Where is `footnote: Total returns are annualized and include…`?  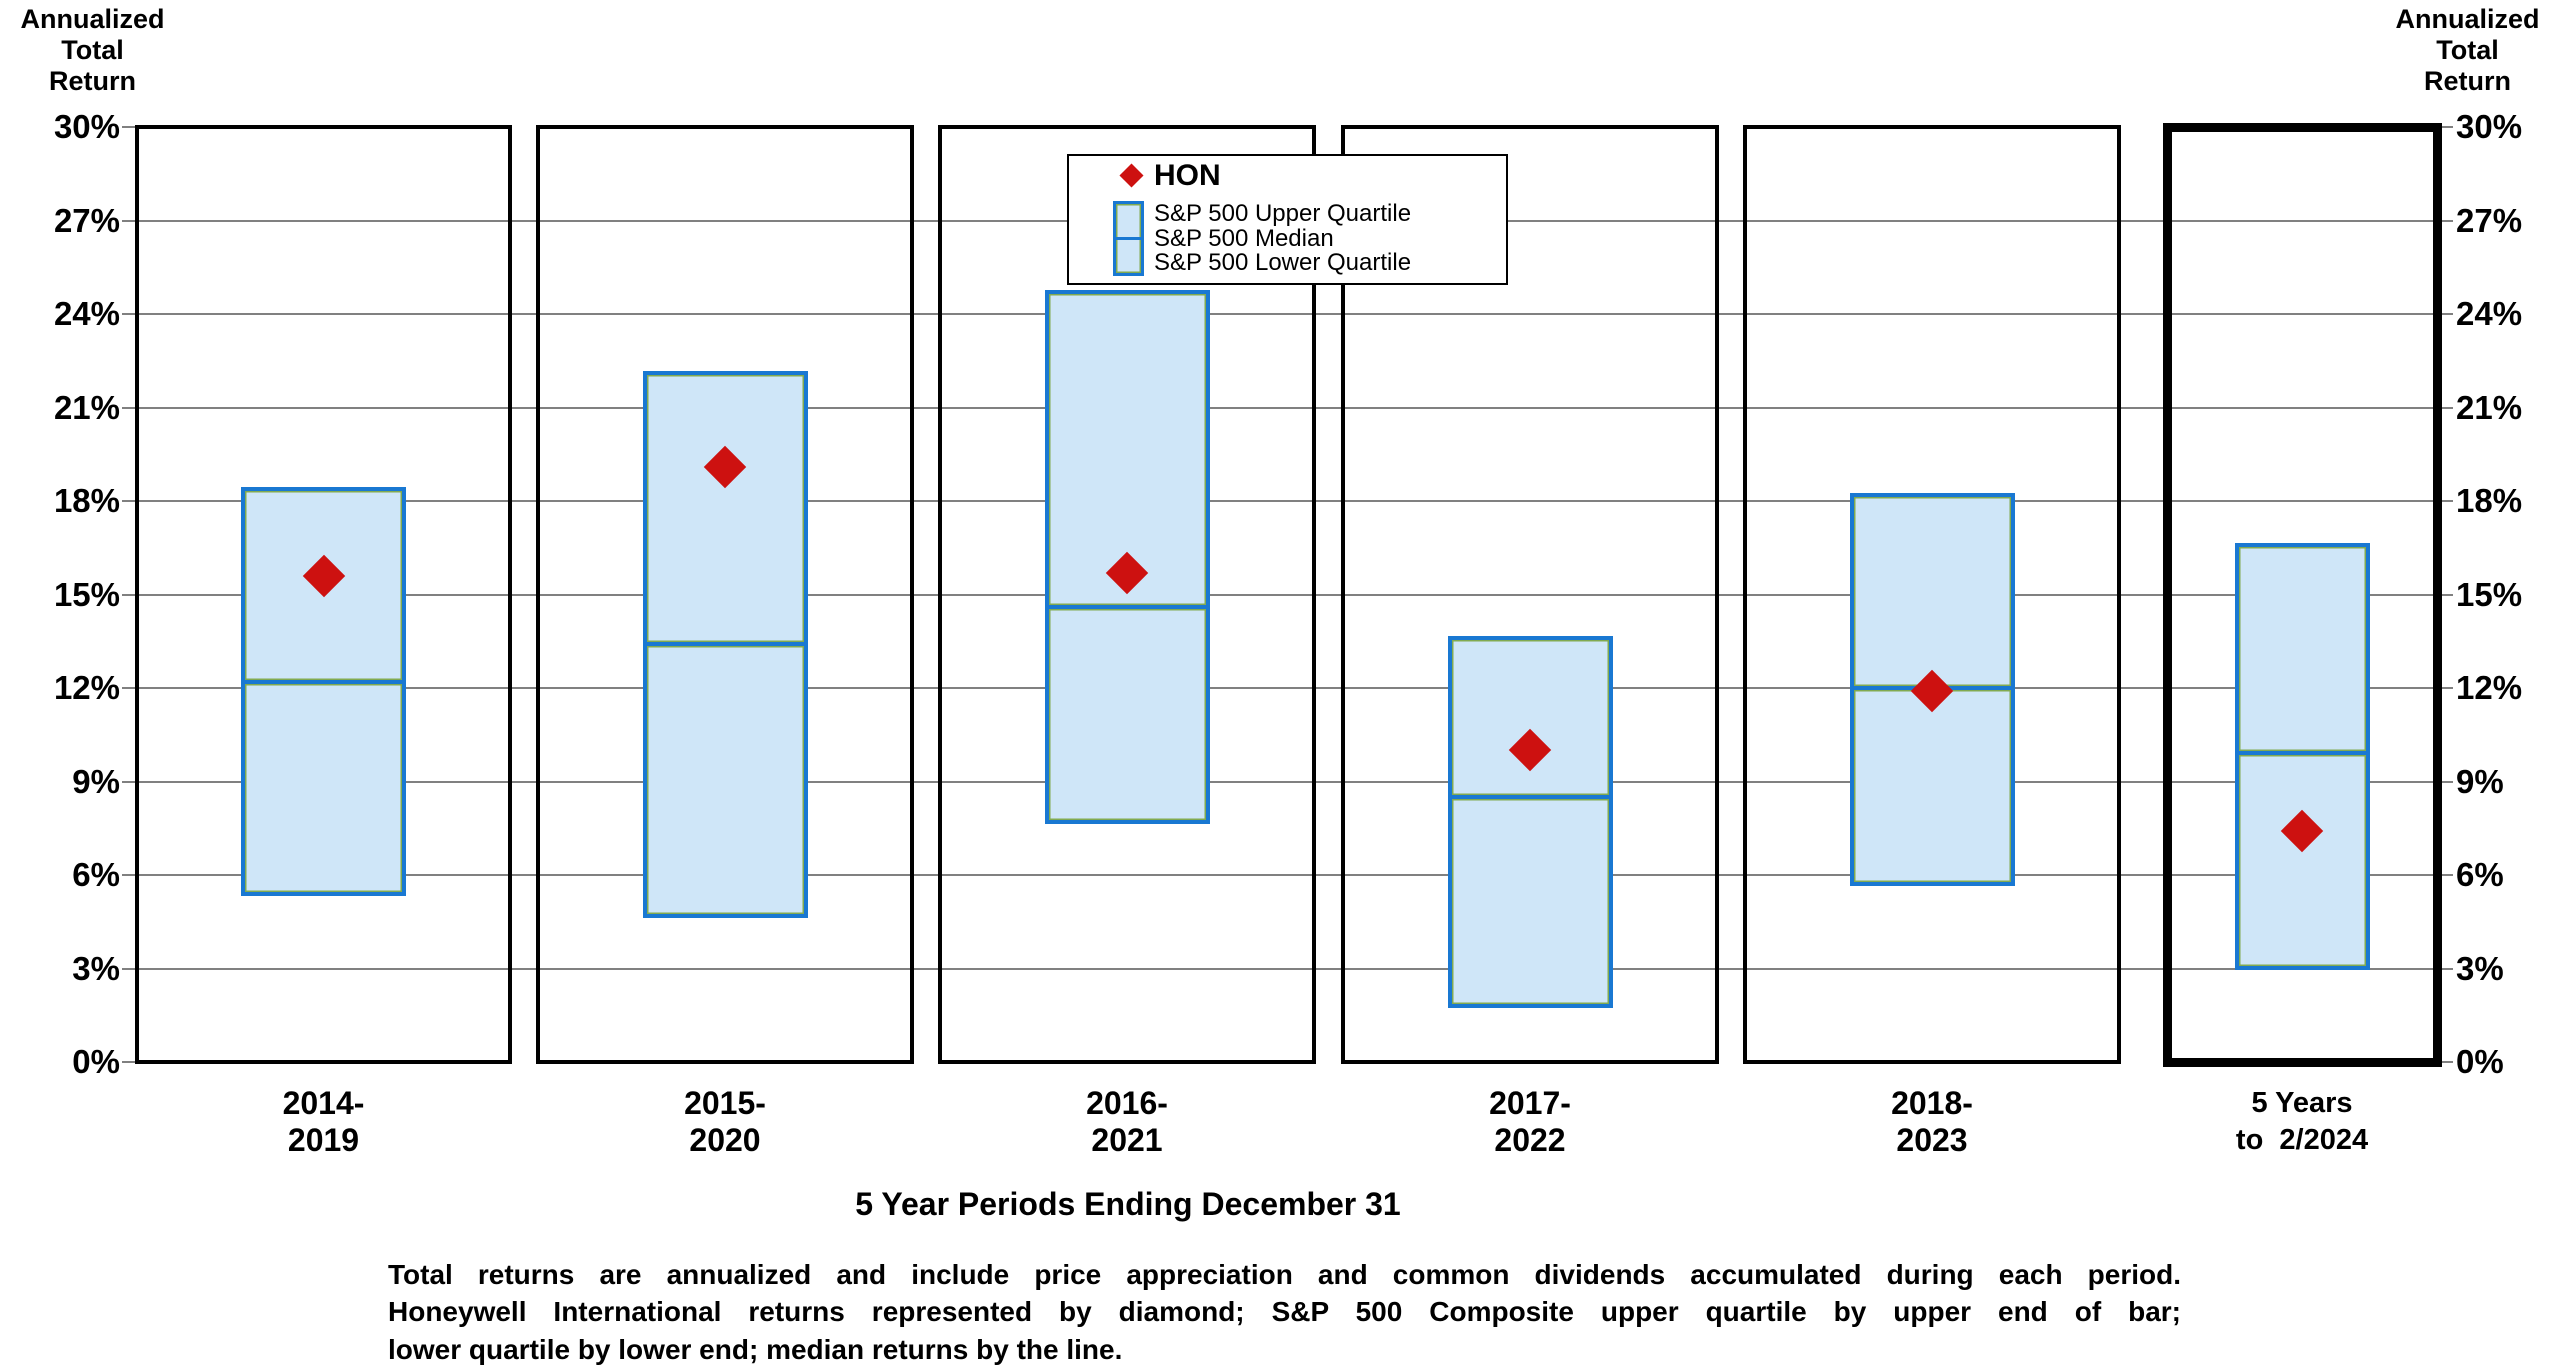 footnote: Total returns are annualized and include… is located at coordinates (1284, 1311).